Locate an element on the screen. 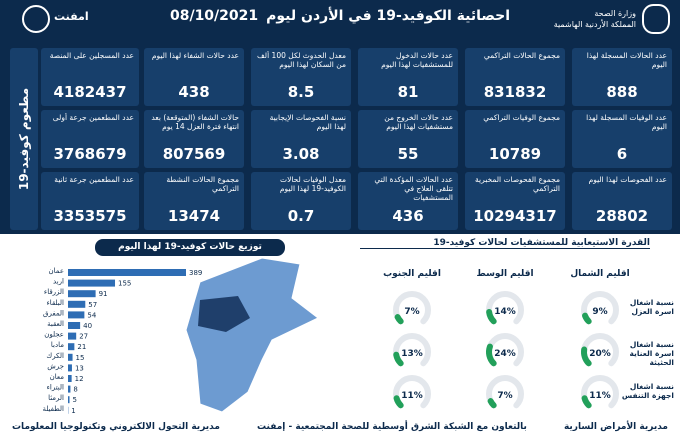 The width and height of the screenshot is (680, 440). gauge-label: 11% is located at coordinates (600, 396).